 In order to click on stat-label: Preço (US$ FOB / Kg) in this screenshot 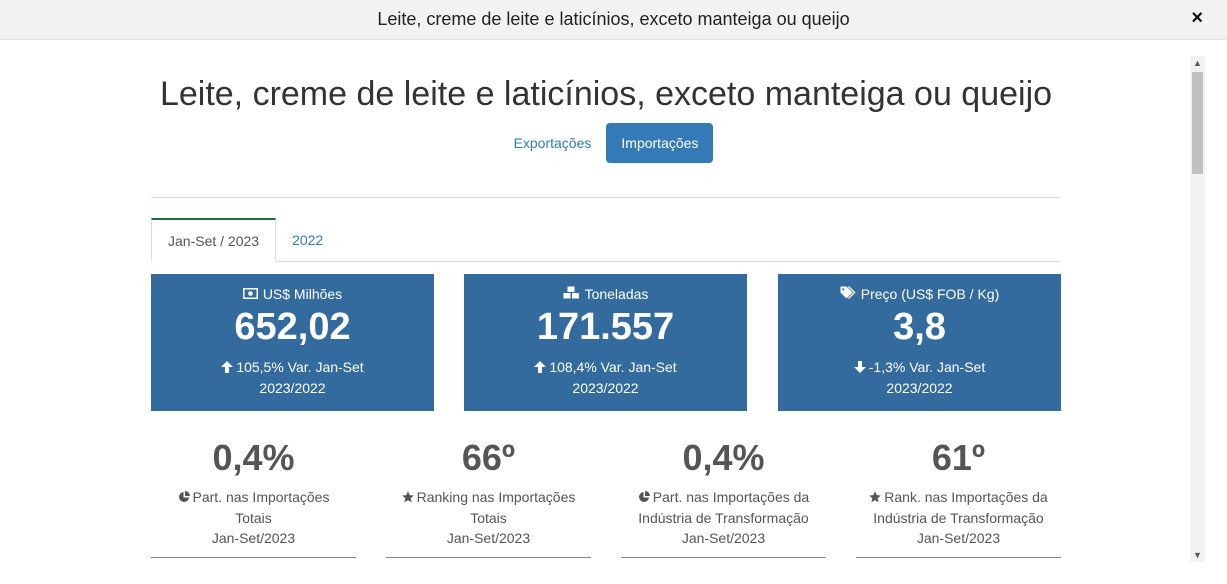, I will do `click(930, 294)`.